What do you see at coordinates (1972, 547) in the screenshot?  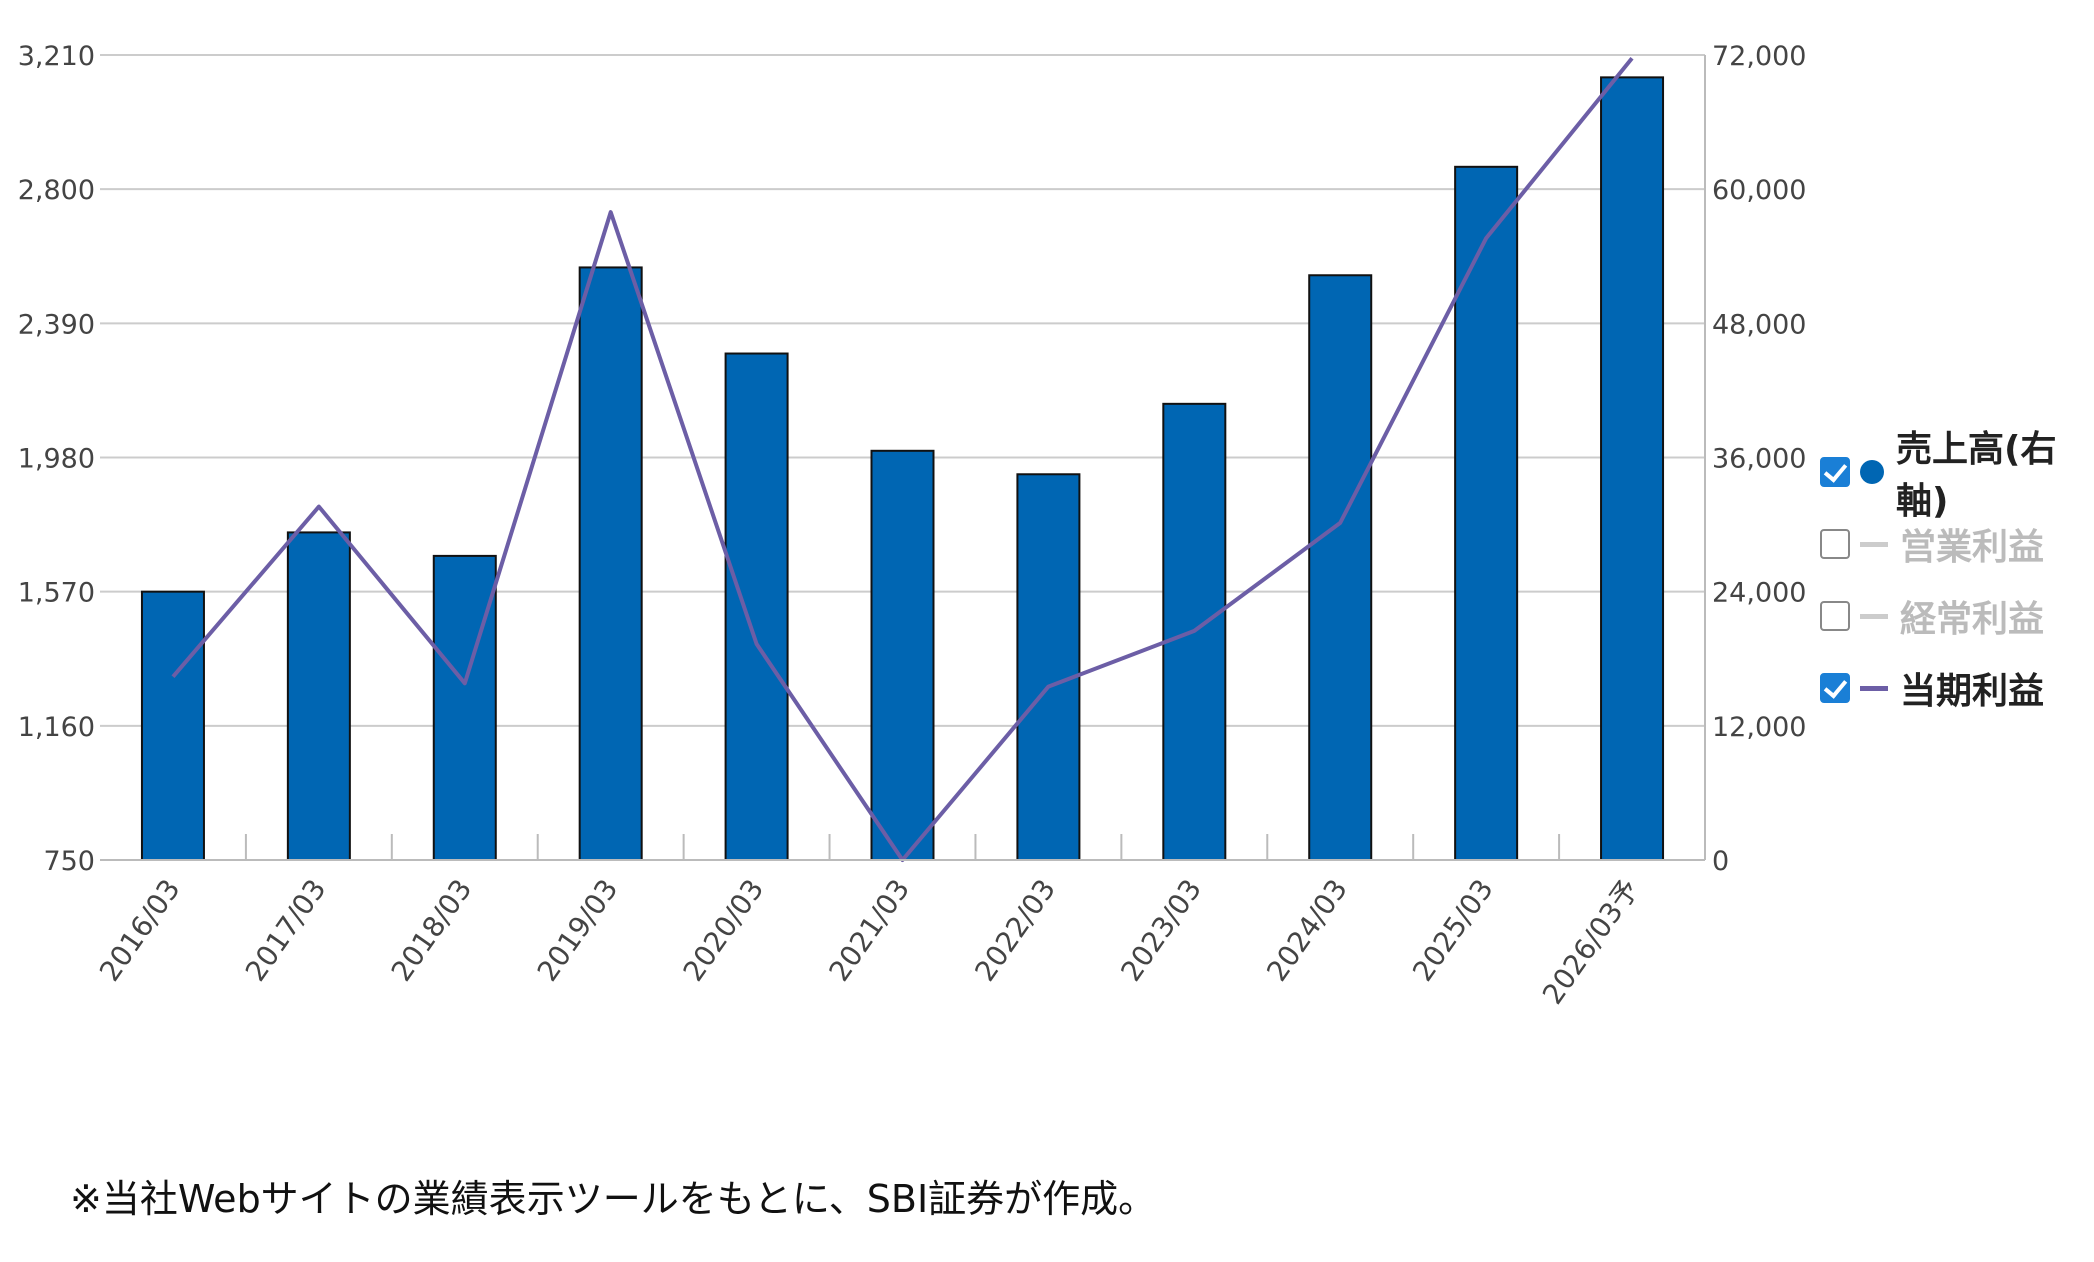 I see `legend-label: 営業利益` at bounding box center [1972, 547].